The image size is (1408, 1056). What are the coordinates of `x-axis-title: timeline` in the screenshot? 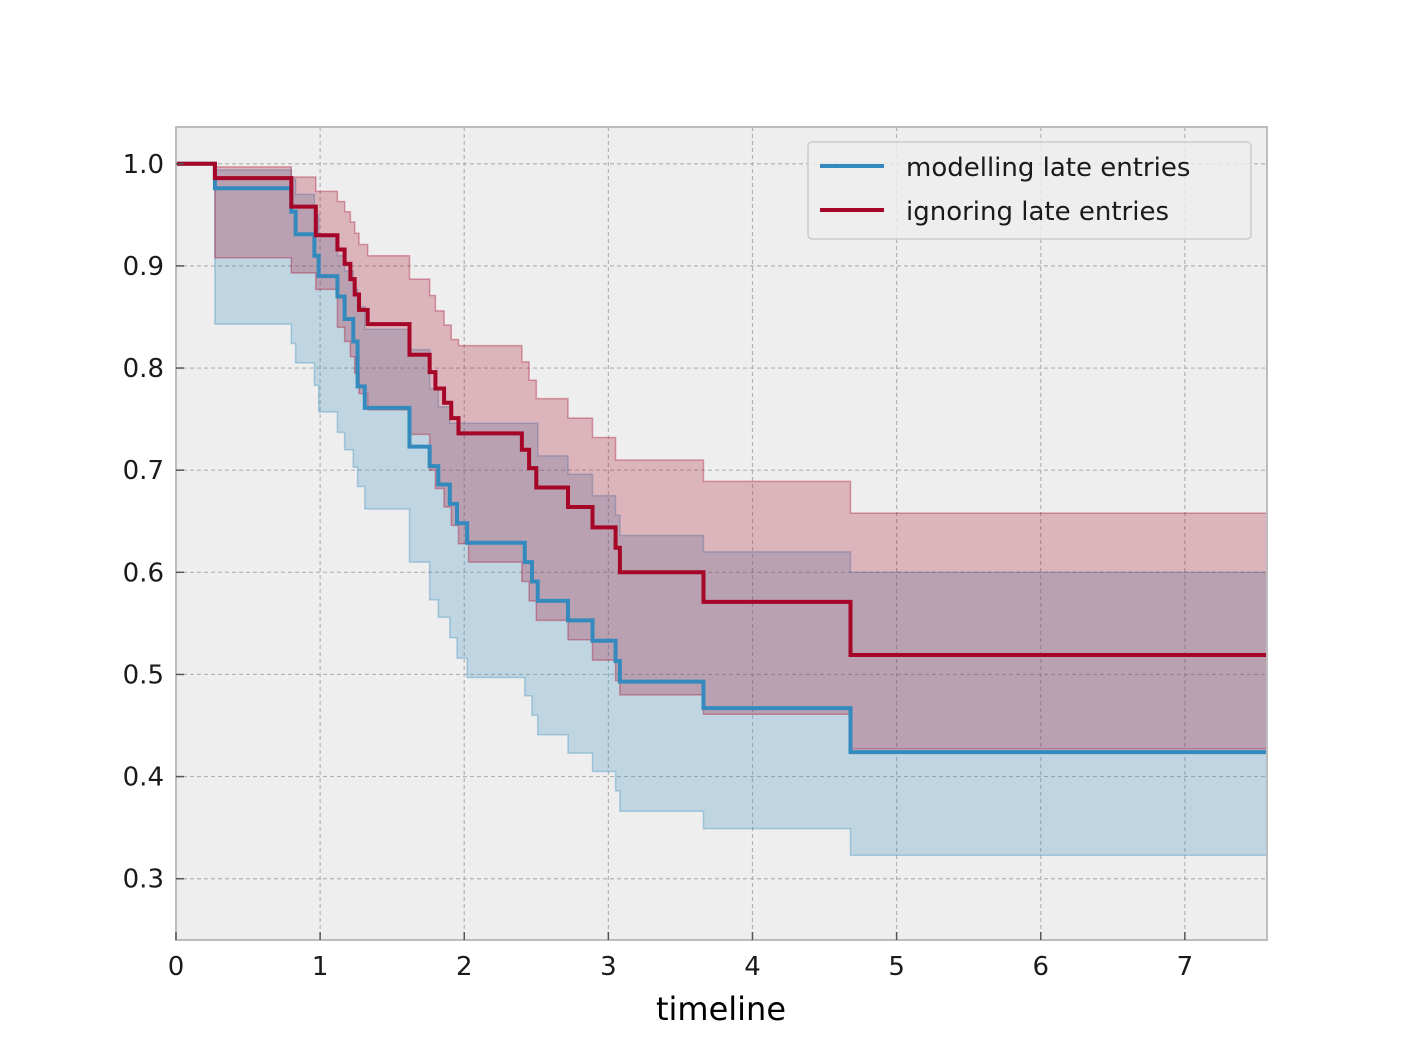 It's located at (721, 1009).